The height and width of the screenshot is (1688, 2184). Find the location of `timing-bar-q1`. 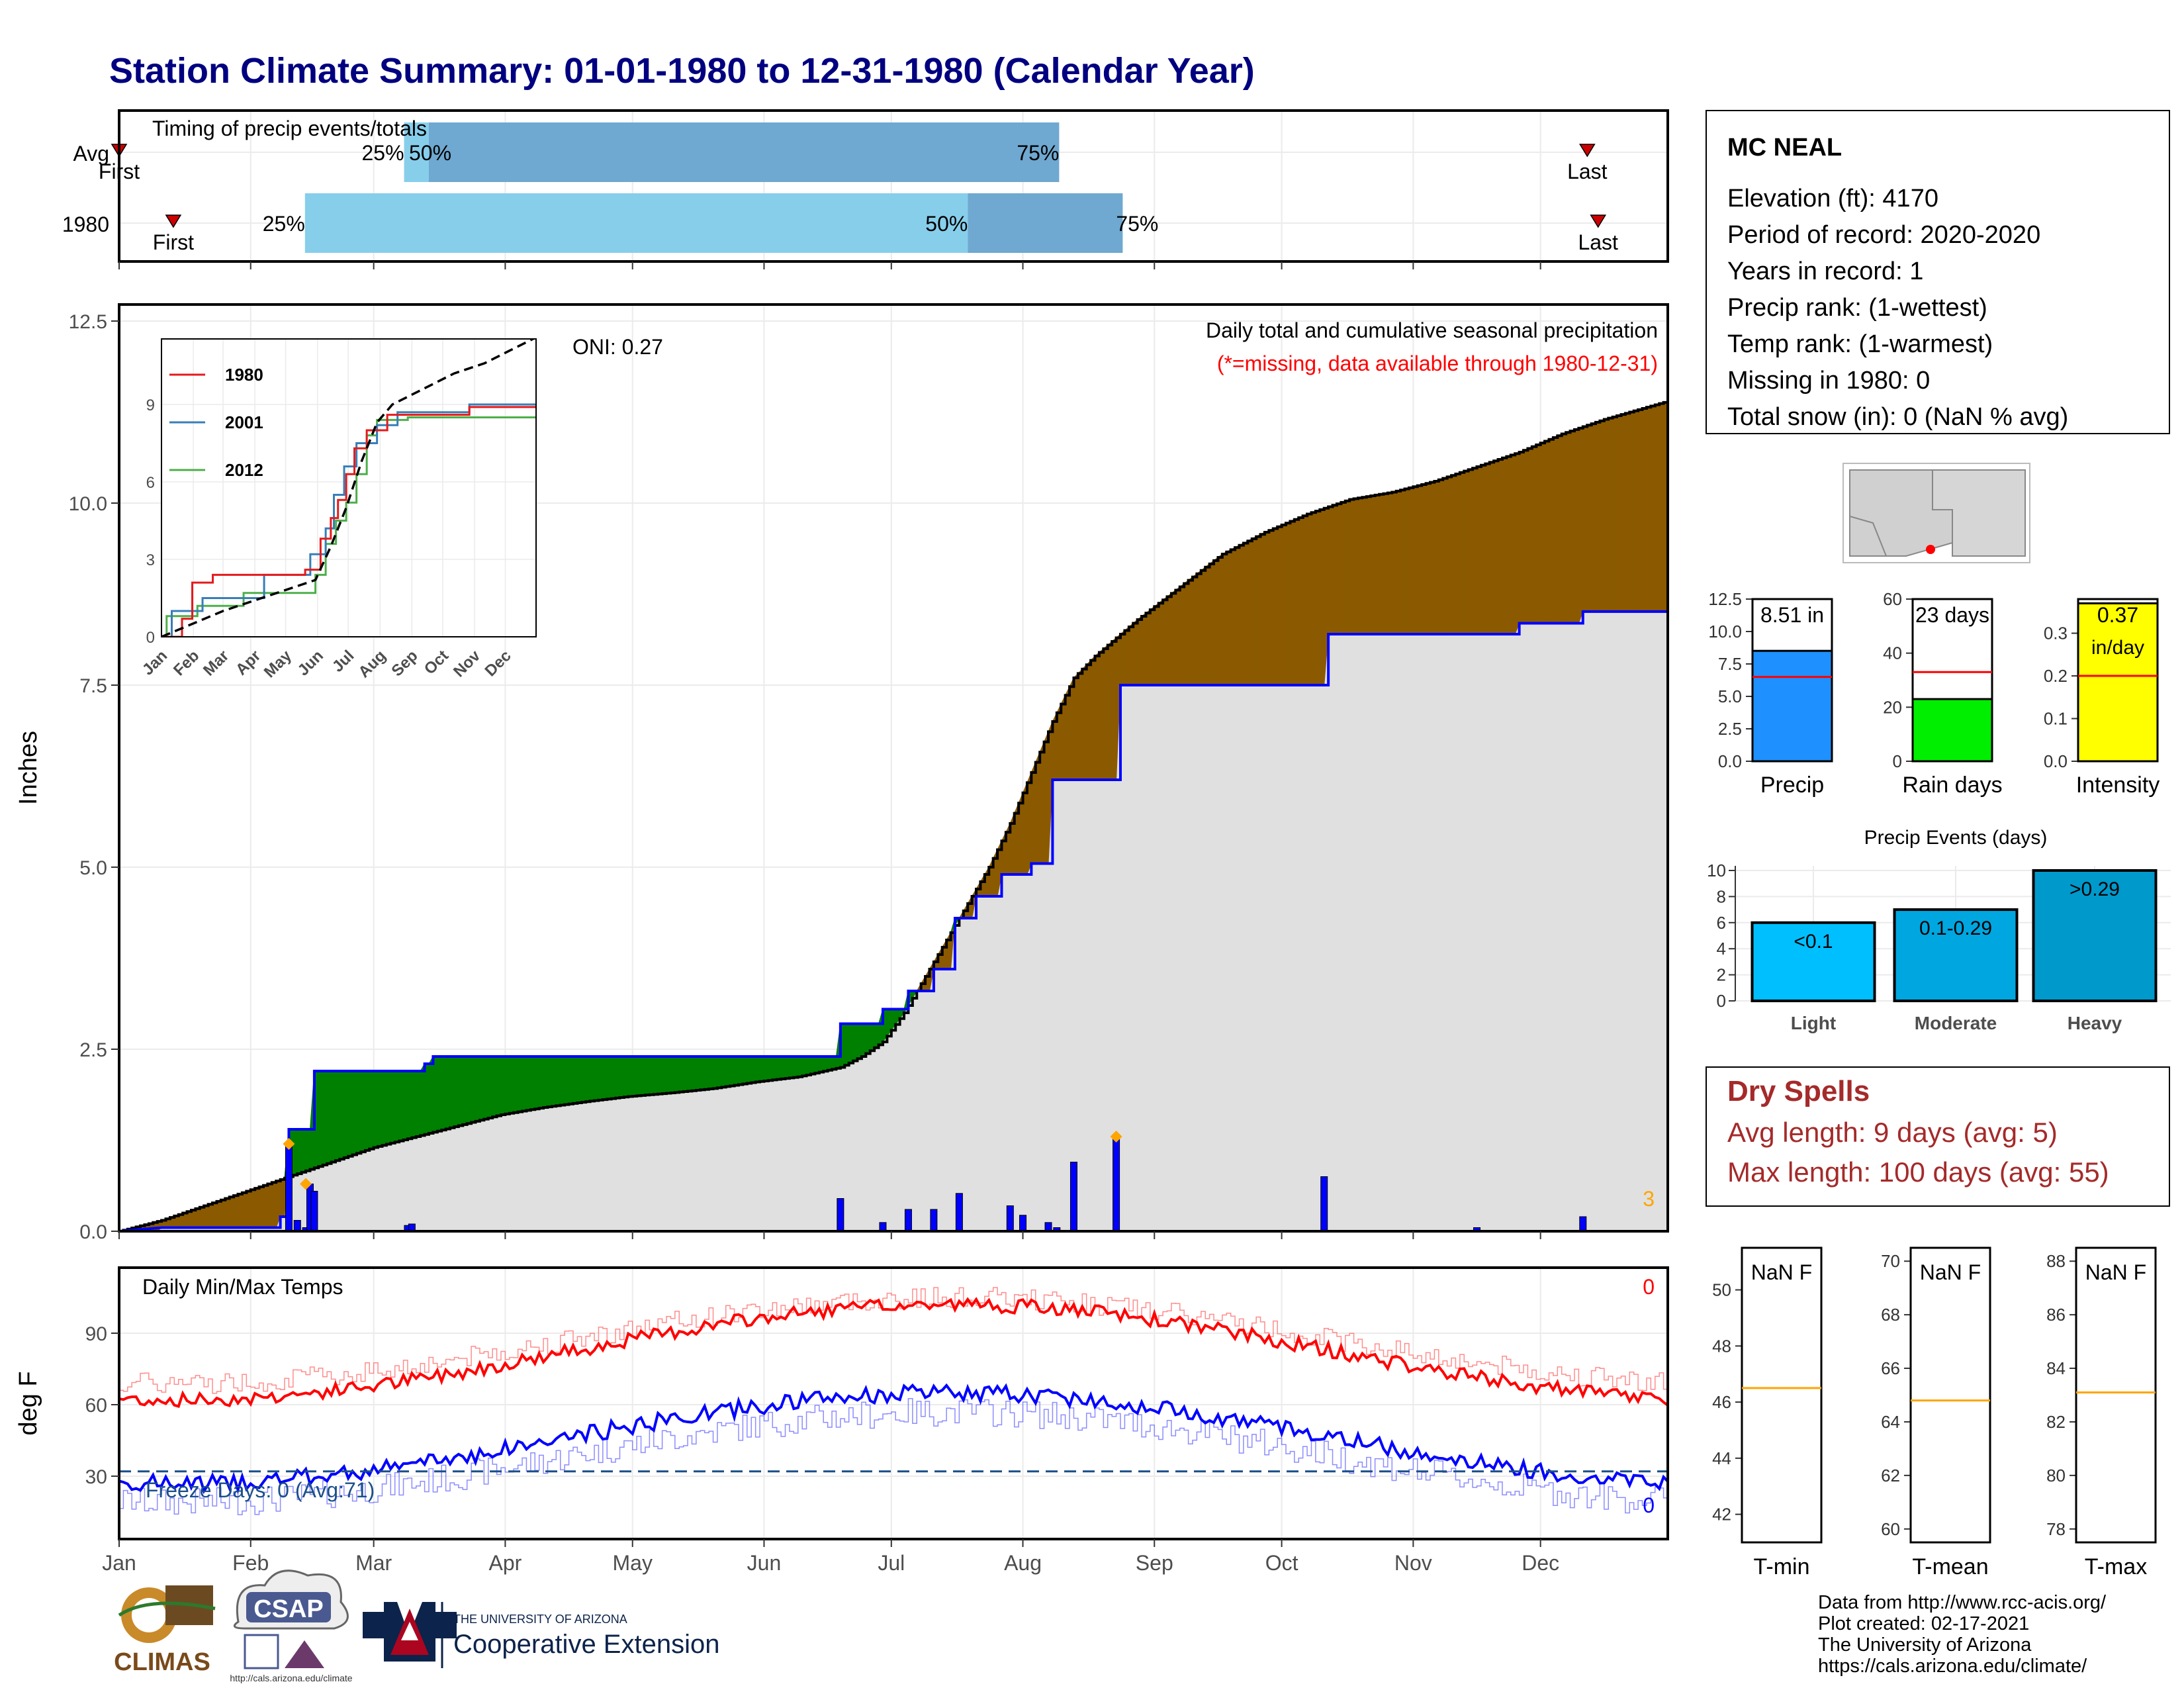

timing-bar-q1 is located at coordinates (417, 152).